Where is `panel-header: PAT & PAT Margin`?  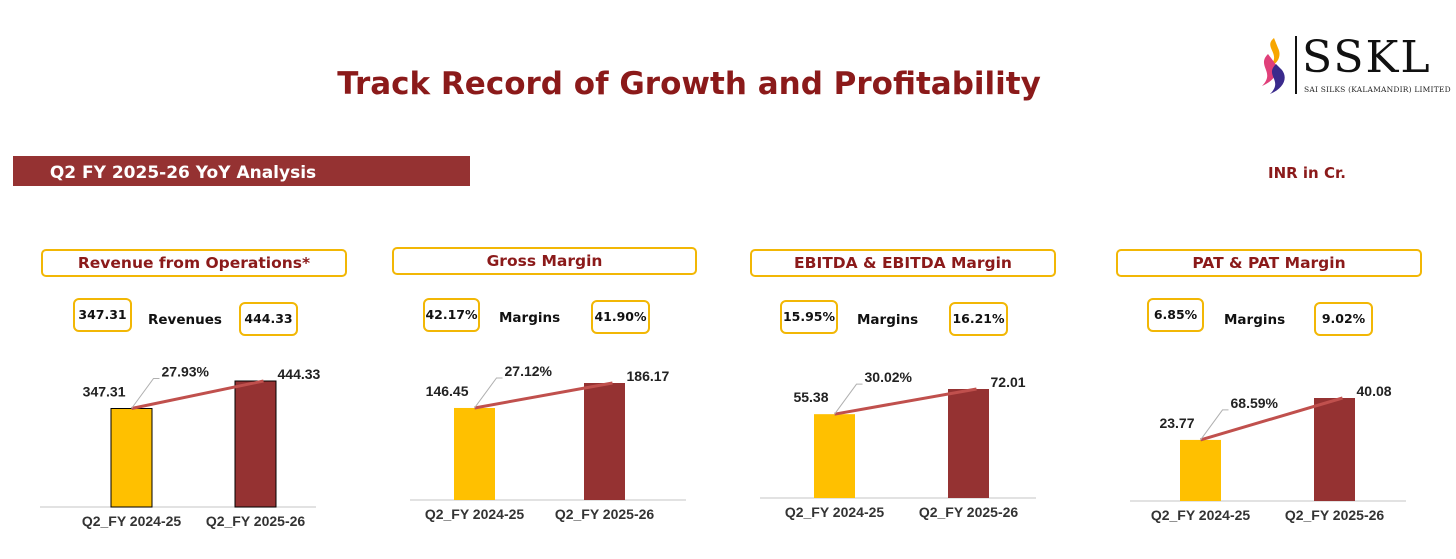 panel-header: PAT & PAT Margin is located at coordinates (1269, 263).